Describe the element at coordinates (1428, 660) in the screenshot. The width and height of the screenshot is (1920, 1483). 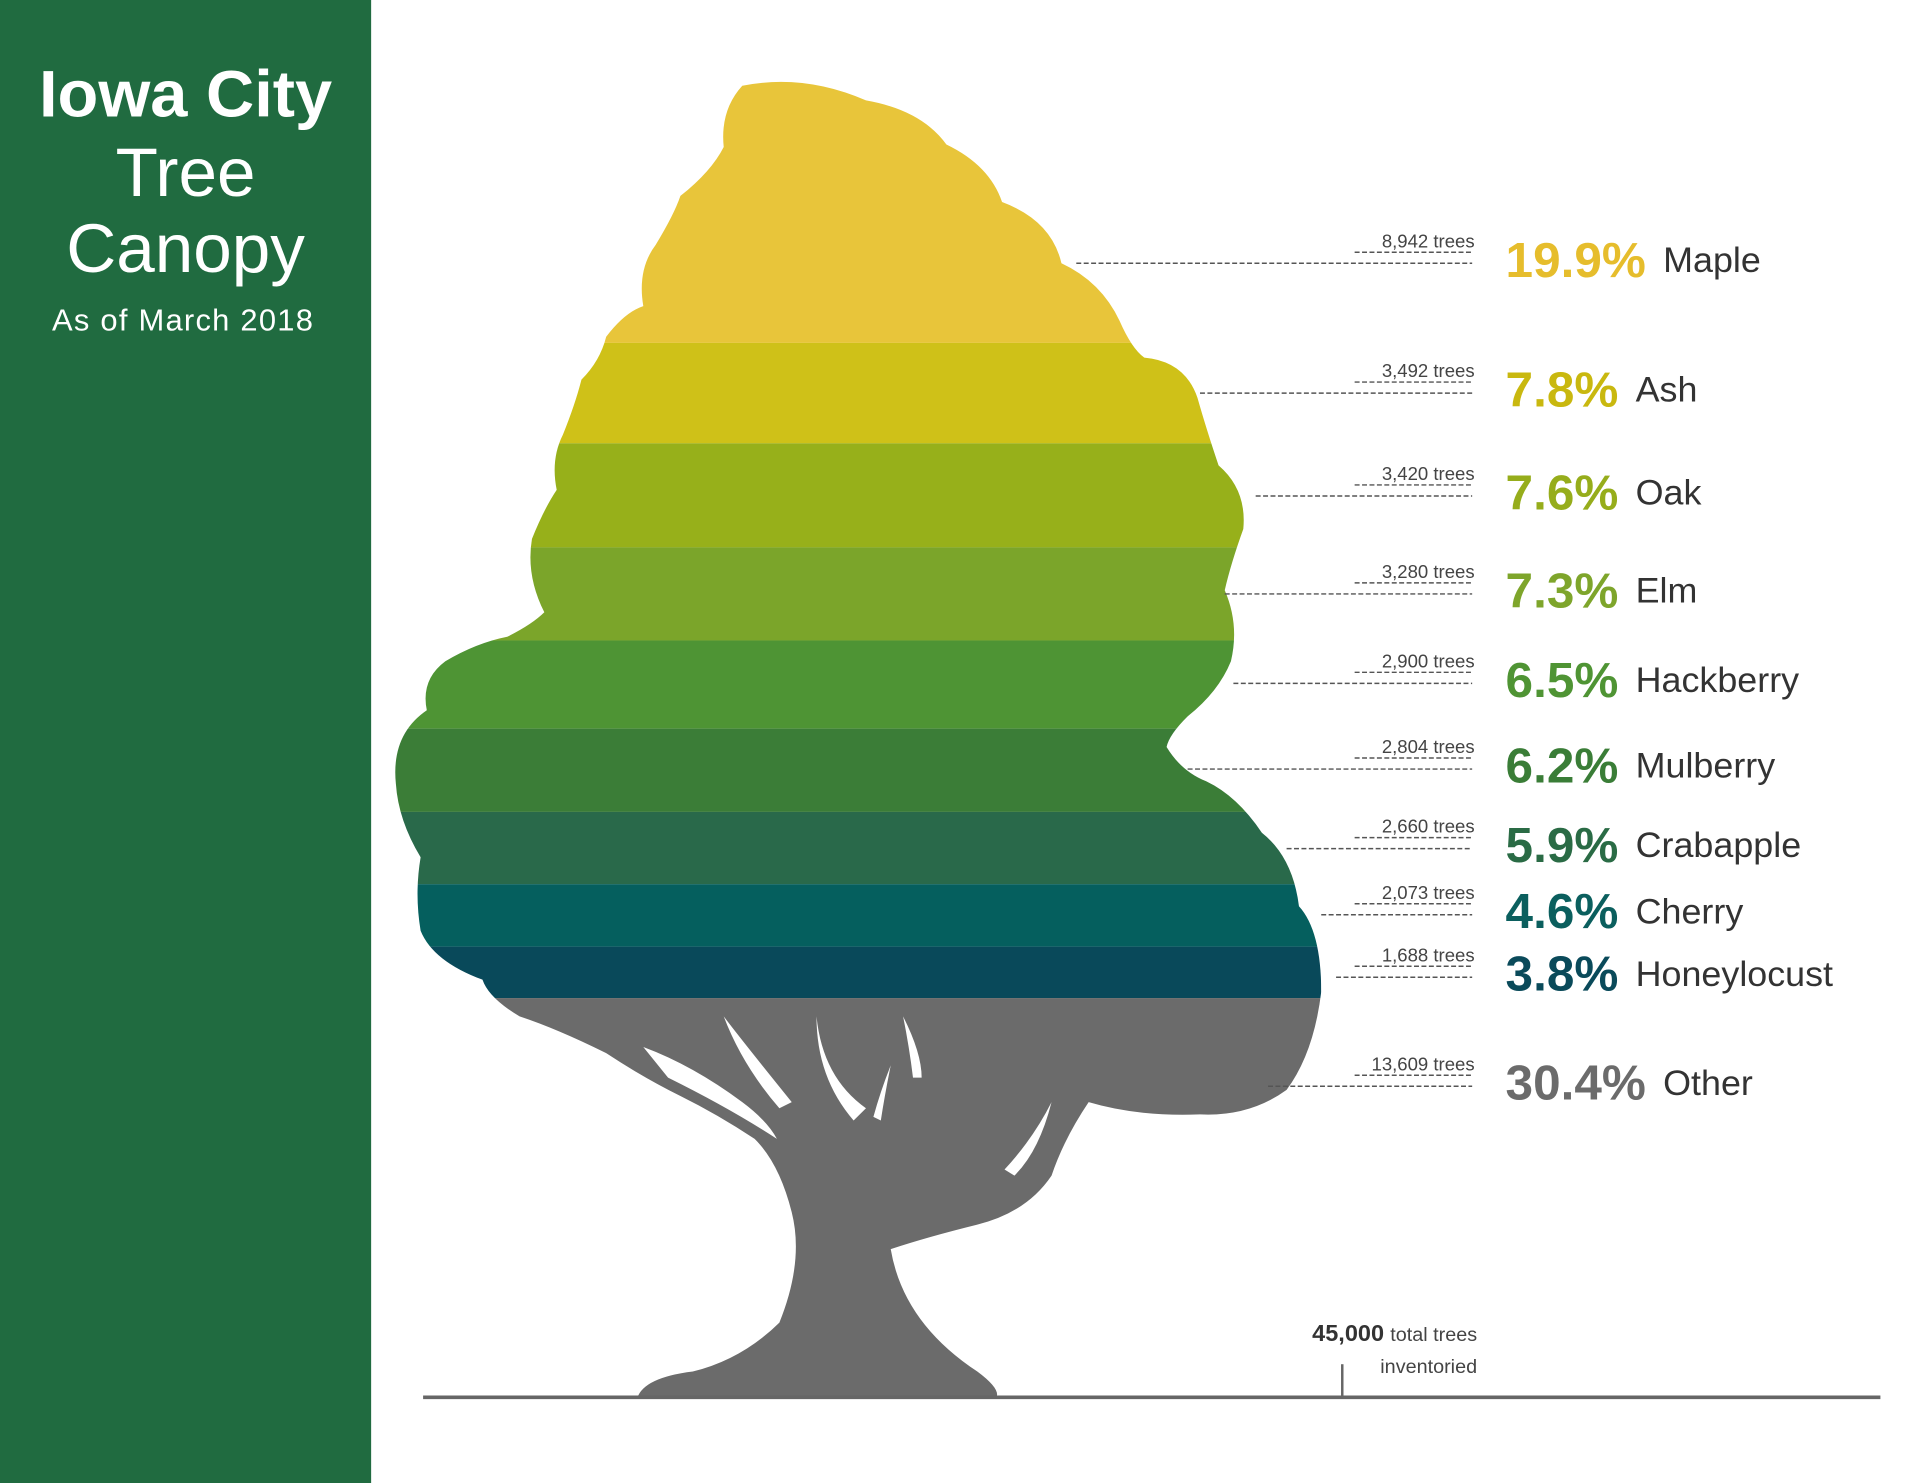
I see `tree-count: 2,900 trees` at that location.